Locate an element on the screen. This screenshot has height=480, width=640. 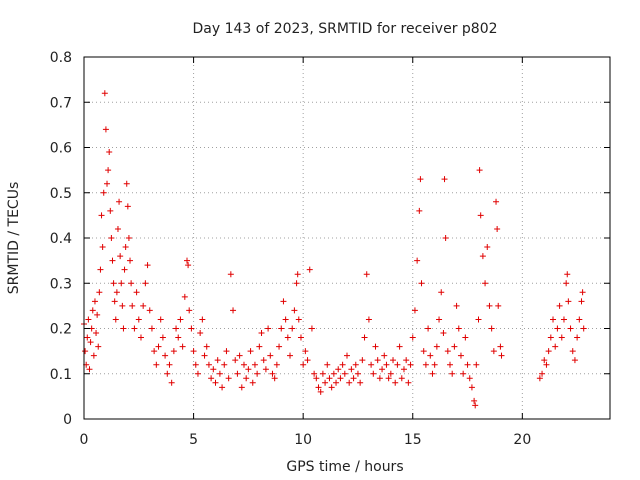
y-tick-label: 0.7 is located at coordinates (61, 103).